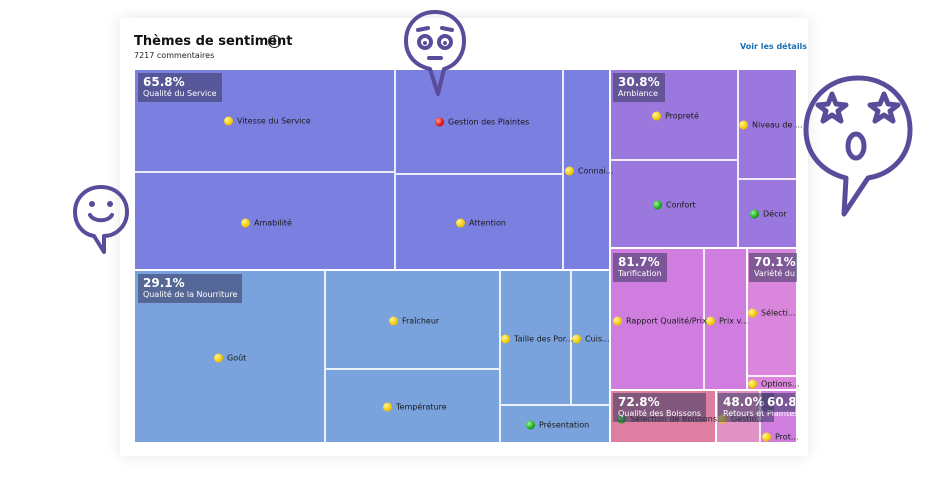 The height and width of the screenshot is (479, 930). What do you see at coordinates (101, 219) in the screenshot?
I see `smiley-face-bubble-icon` at bounding box center [101, 219].